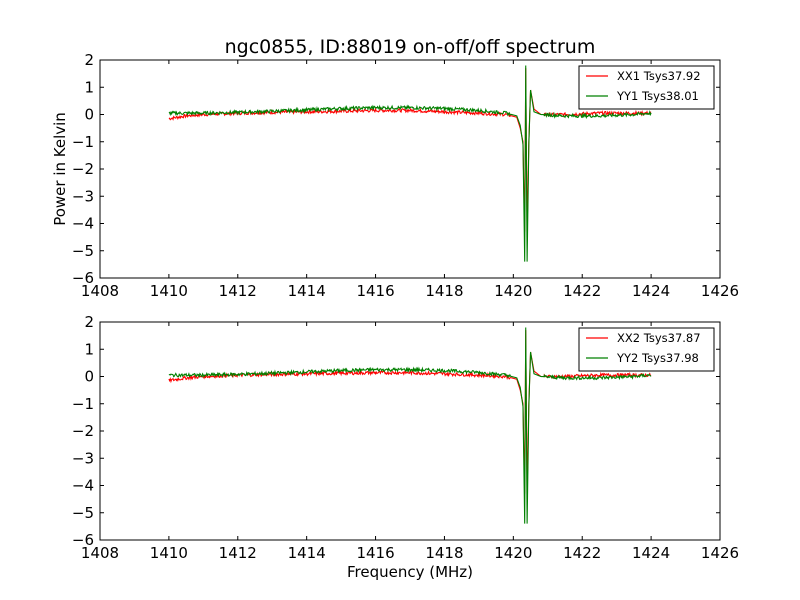 The height and width of the screenshot is (600, 800). Describe the element at coordinates (83, 458) in the screenshot. I see `bottom-ytick-label-5: −3` at that location.